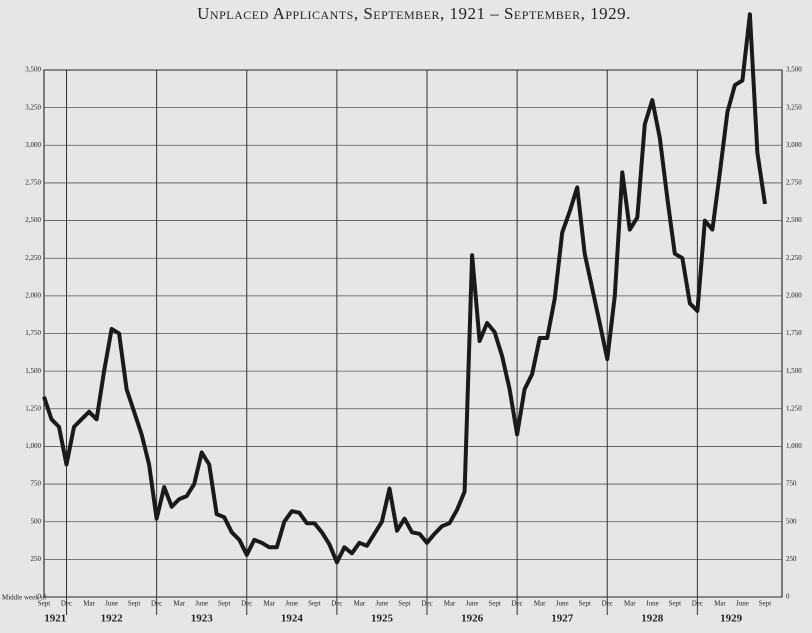 Image resolution: width=812 pixels, height=633 pixels. I want to click on y-tick-label-right: 2,000, so click(794, 295).